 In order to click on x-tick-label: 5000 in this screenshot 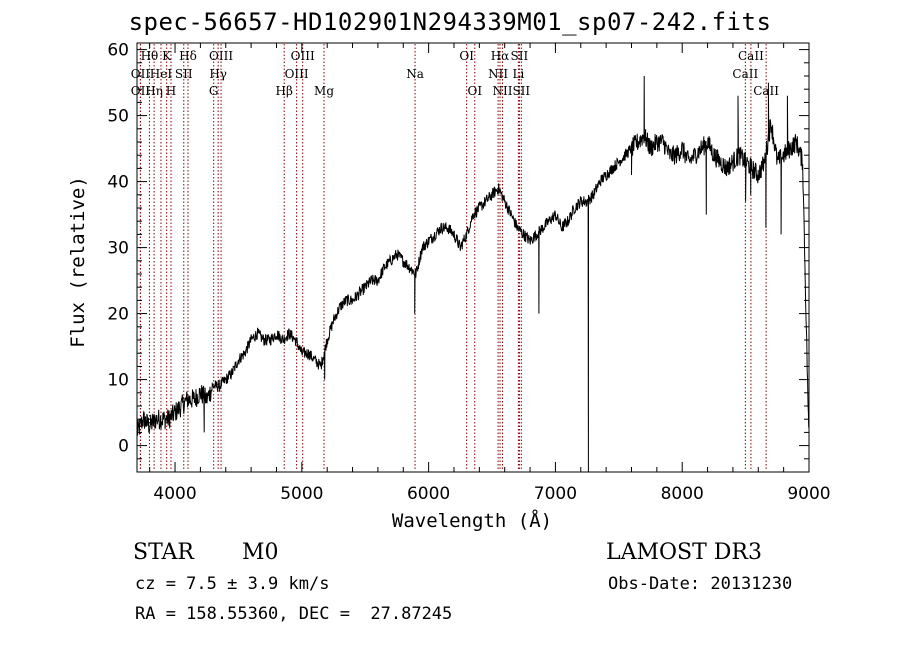, I will do `click(301, 494)`.